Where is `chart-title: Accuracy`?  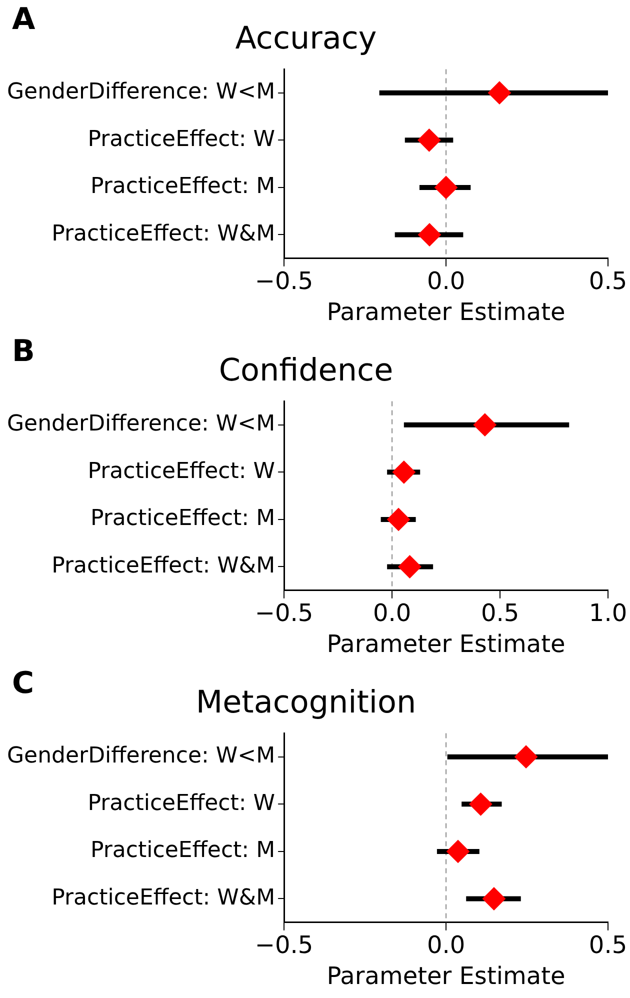
chart-title: Accuracy is located at coordinates (306, 38).